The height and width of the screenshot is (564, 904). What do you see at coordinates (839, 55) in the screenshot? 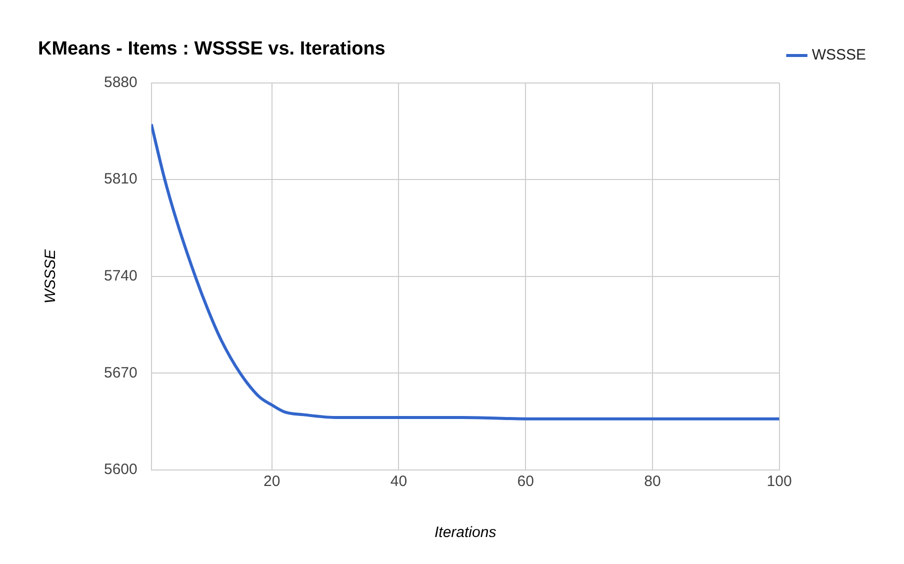
I see `legend-label: WSSSE` at bounding box center [839, 55].